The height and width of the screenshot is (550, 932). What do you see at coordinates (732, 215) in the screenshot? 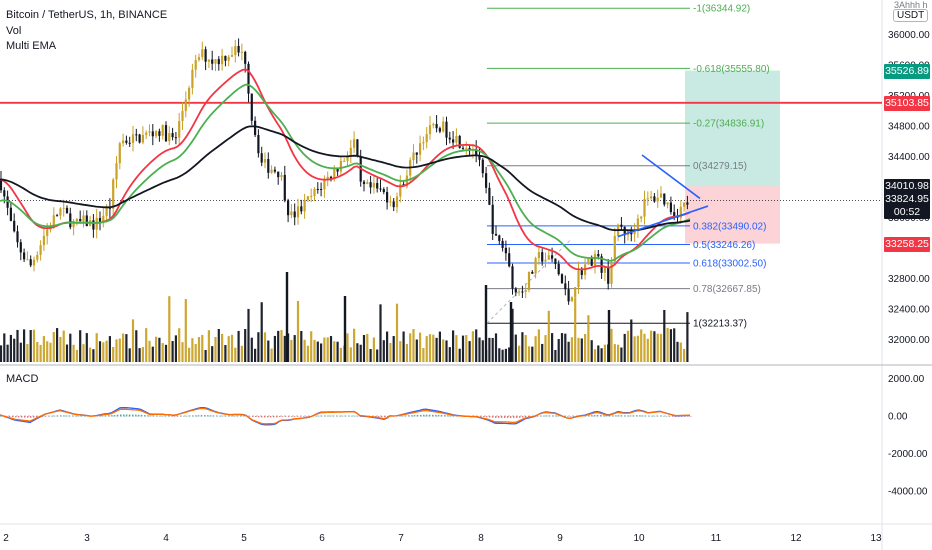
I see `stop-zone` at bounding box center [732, 215].